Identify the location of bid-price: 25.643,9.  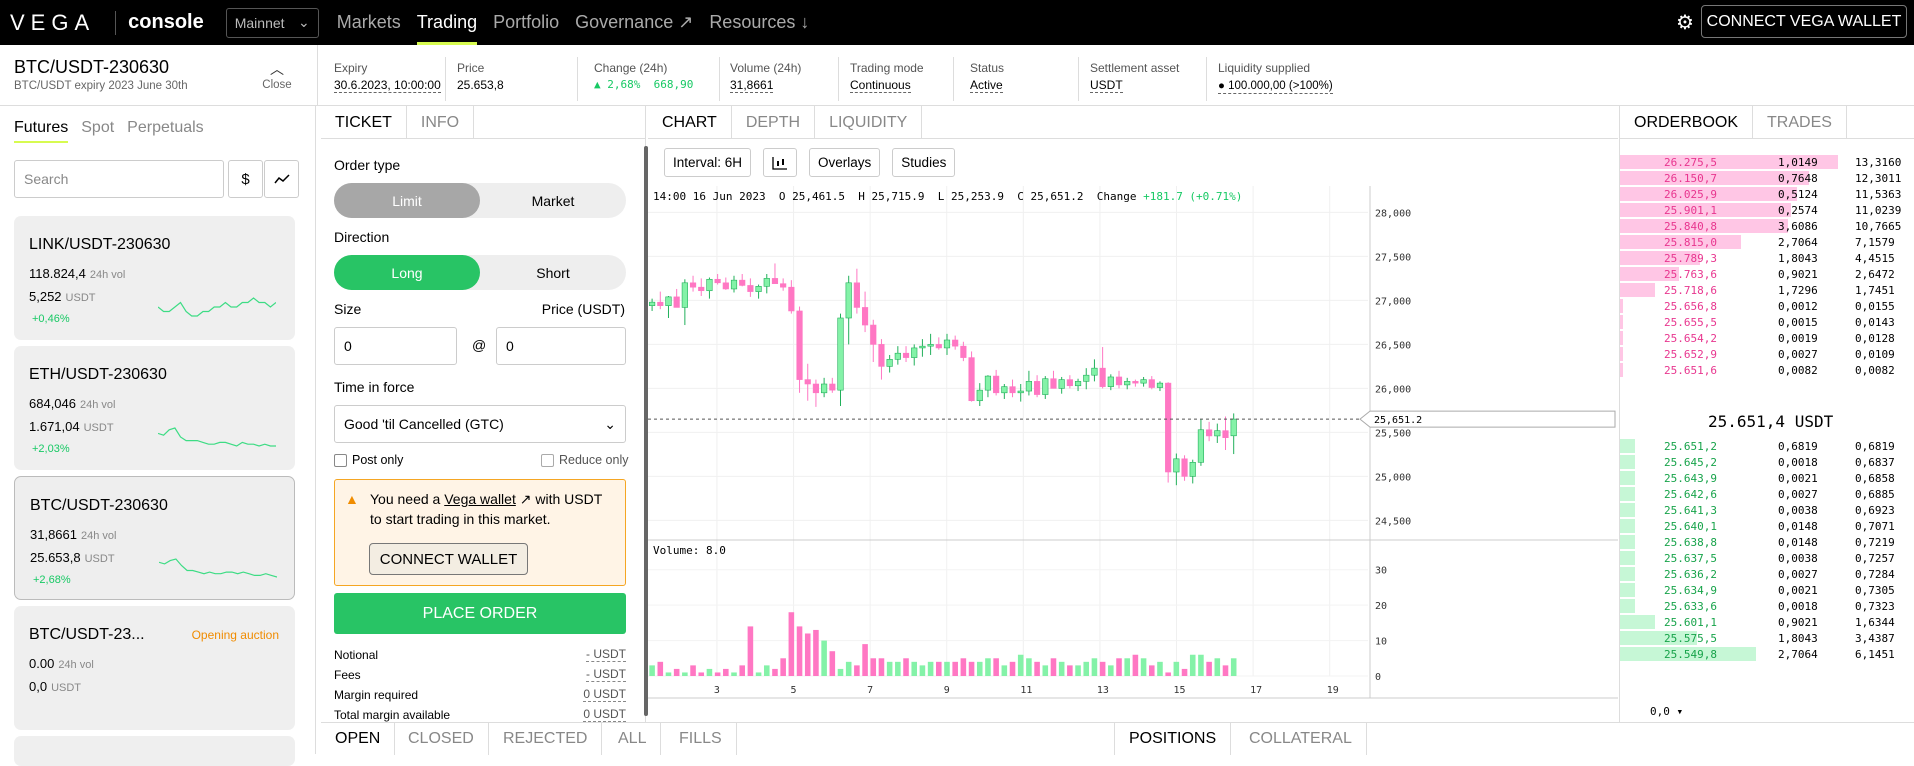
(1690, 478).